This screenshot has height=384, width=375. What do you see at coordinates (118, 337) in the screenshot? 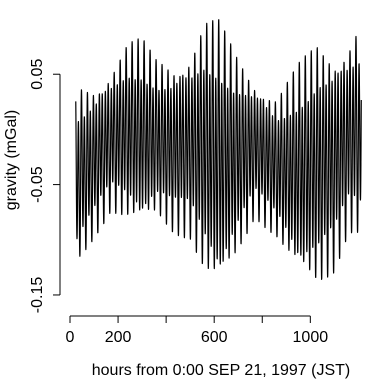
I see `x-tick-label-1: 200` at bounding box center [118, 337].